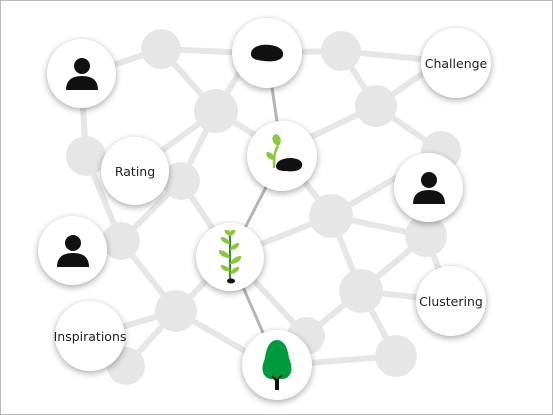  Describe the element at coordinates (256, 209) in the screenshot. I see `growth-path` at that location.